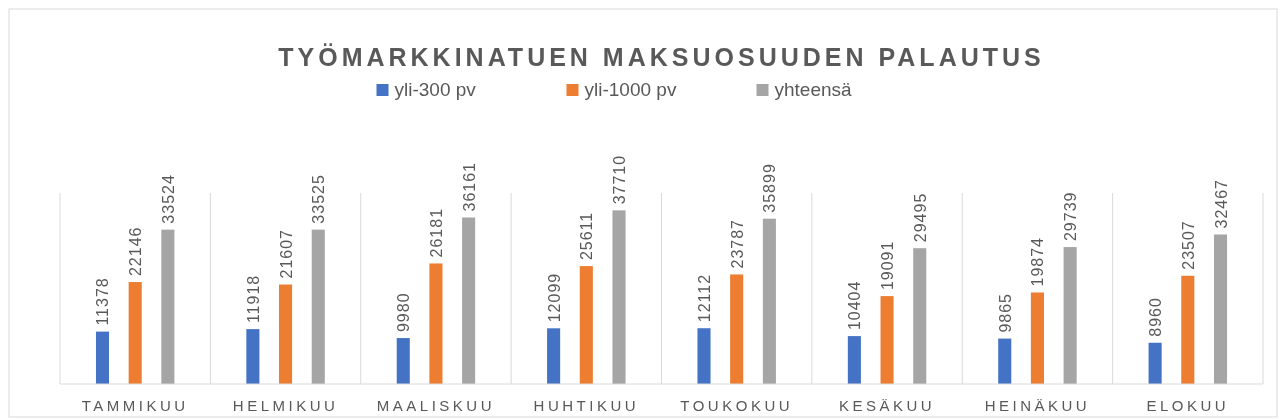  What do you see at coordinates (587, 236) in the screenshot?
I see `data-label: 25611` at bounding box center [587, 236].